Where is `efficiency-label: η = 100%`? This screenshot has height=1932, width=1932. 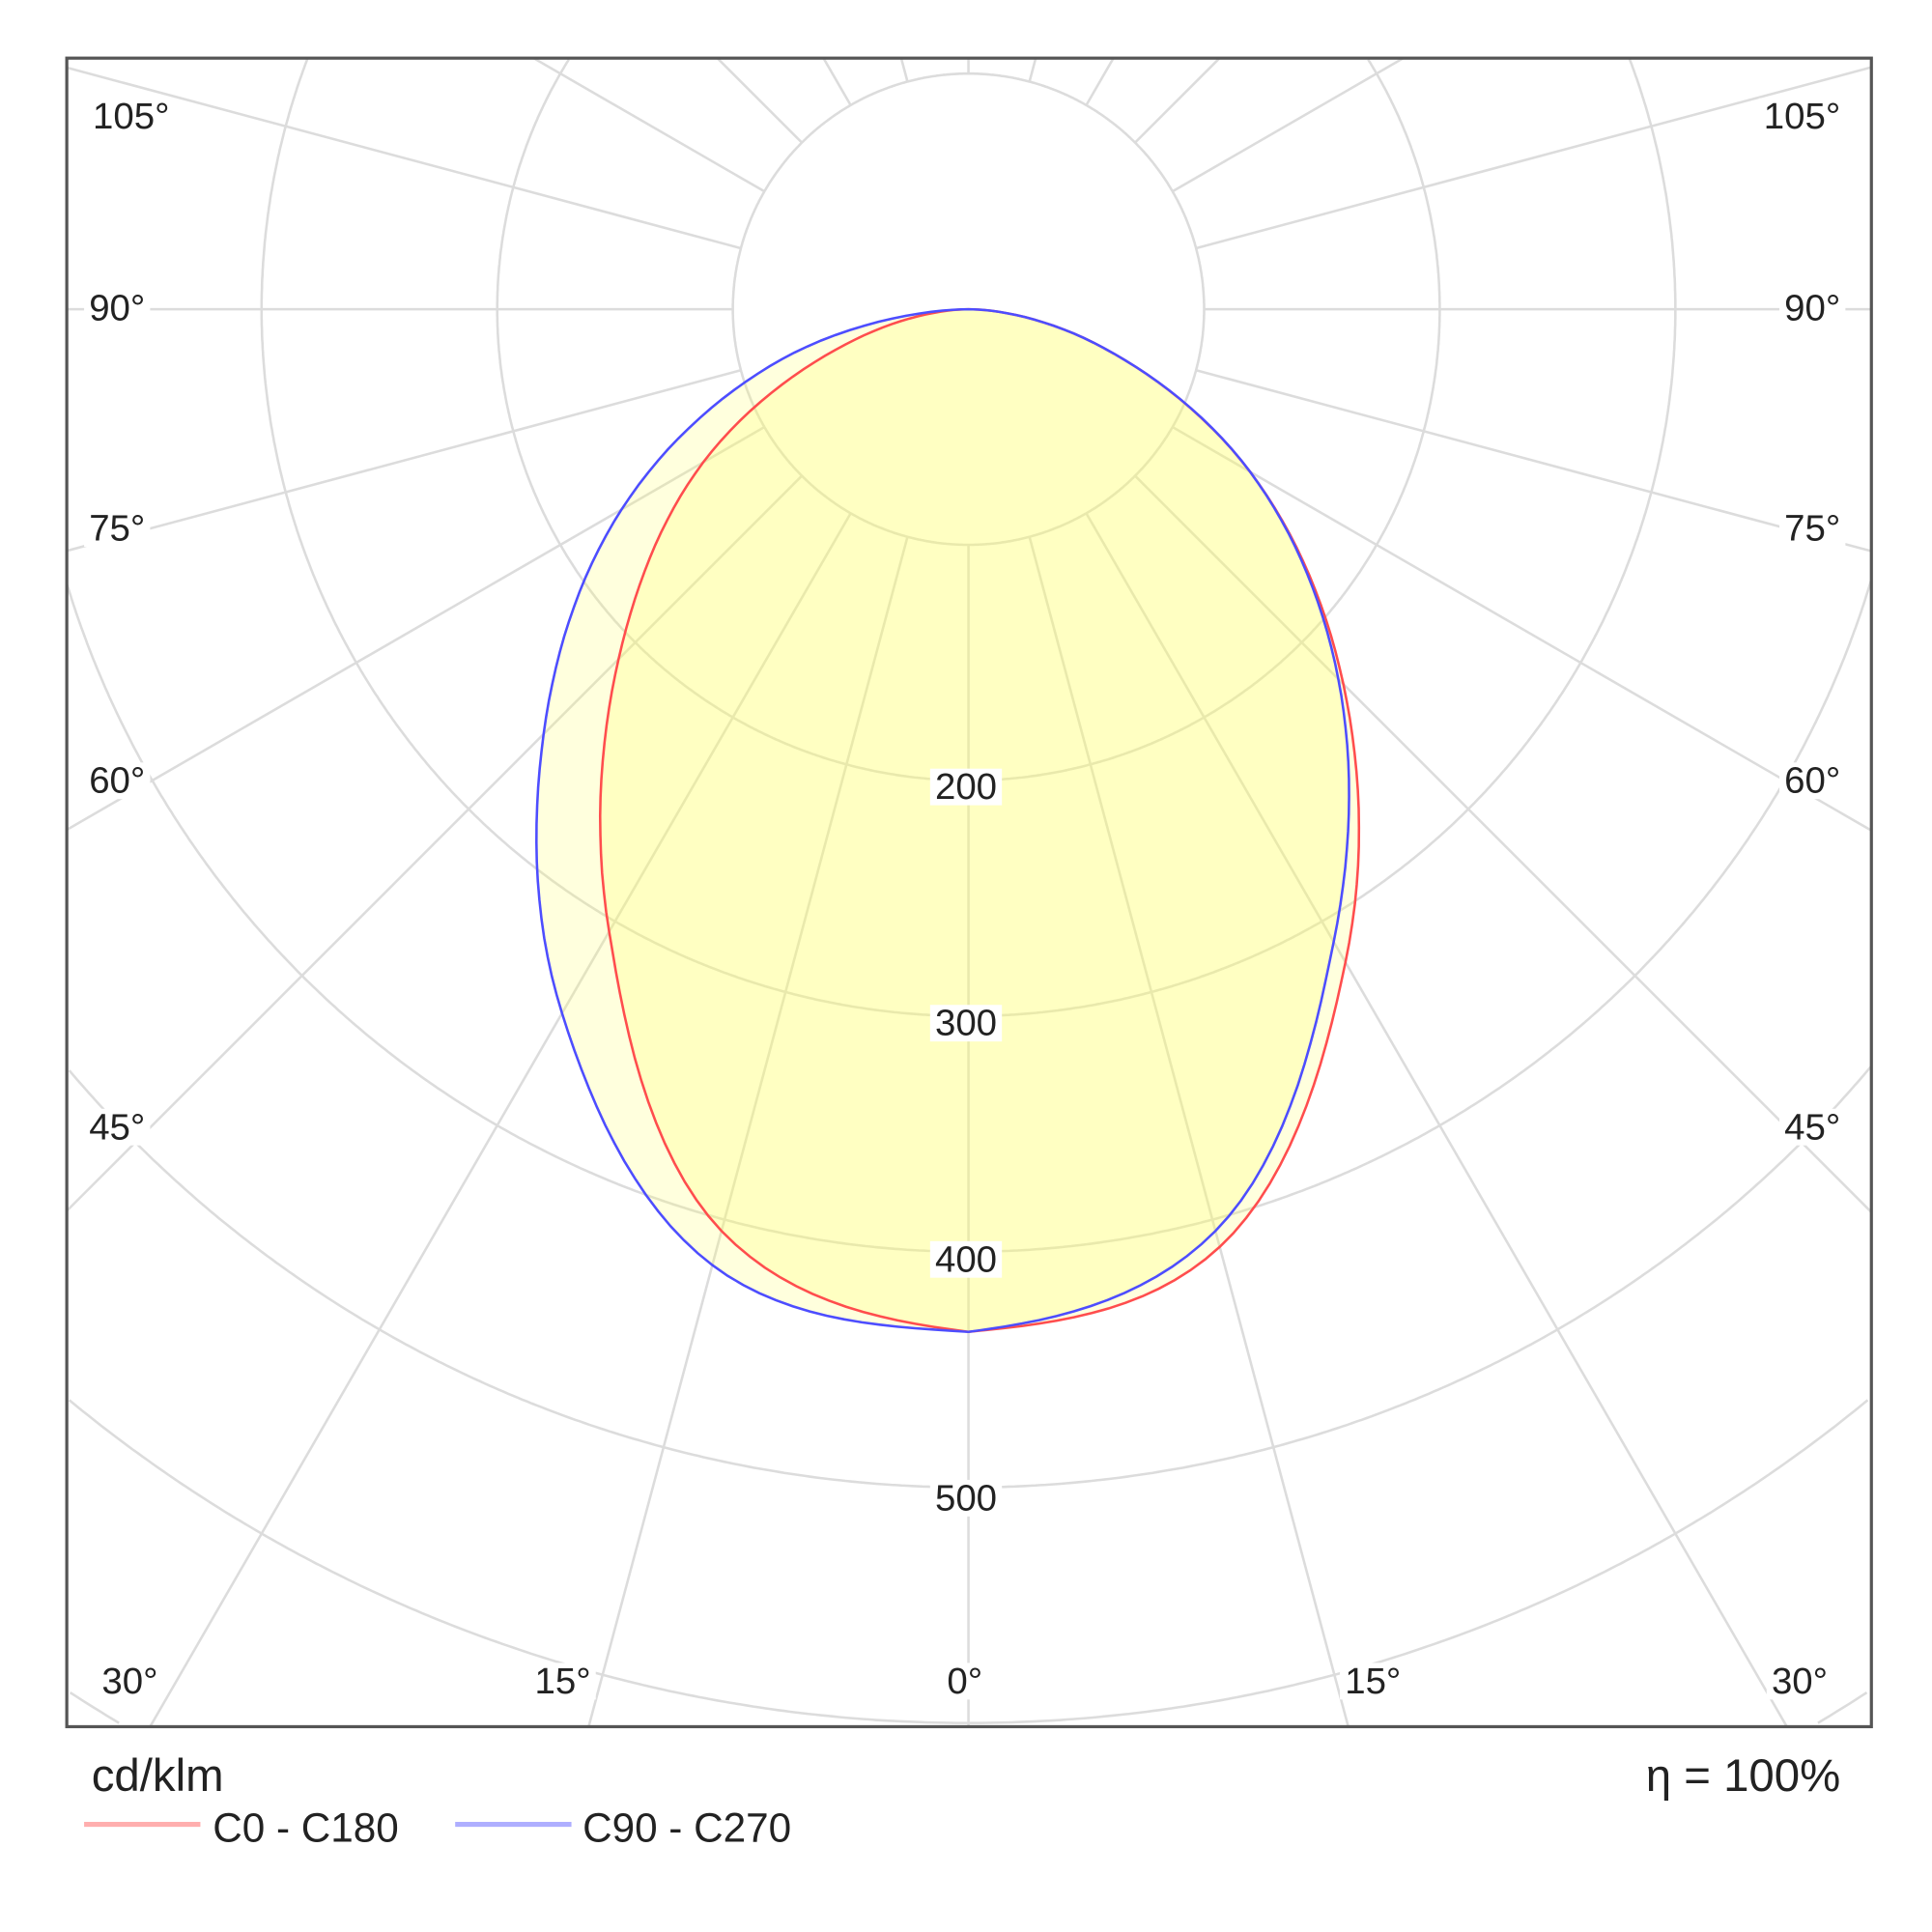 efficiency-label: η = 100% is located at coordinates (1743, 1776).